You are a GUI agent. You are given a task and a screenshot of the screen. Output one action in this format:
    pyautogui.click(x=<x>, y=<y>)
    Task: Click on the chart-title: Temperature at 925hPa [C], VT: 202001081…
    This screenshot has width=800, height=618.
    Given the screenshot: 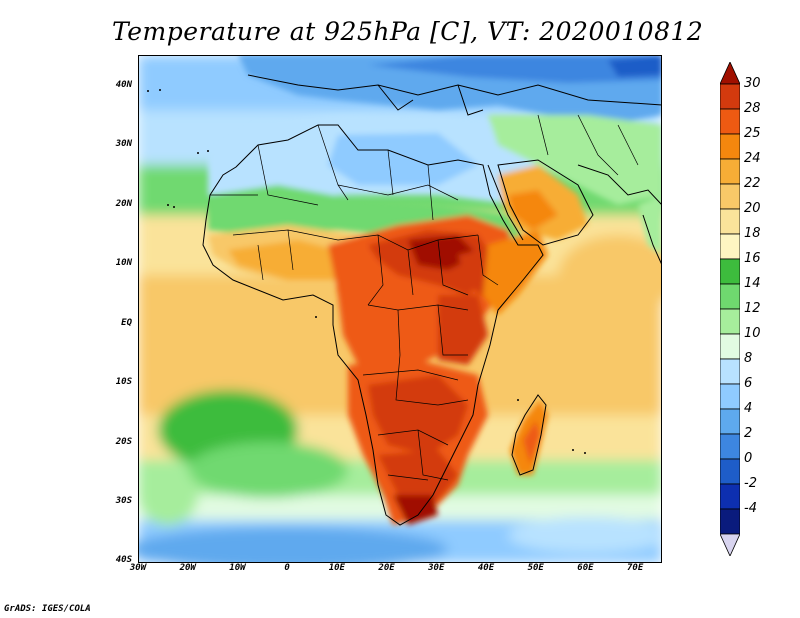 What is the action you would take?
    pyautogui.click(x=408, y=31)
    